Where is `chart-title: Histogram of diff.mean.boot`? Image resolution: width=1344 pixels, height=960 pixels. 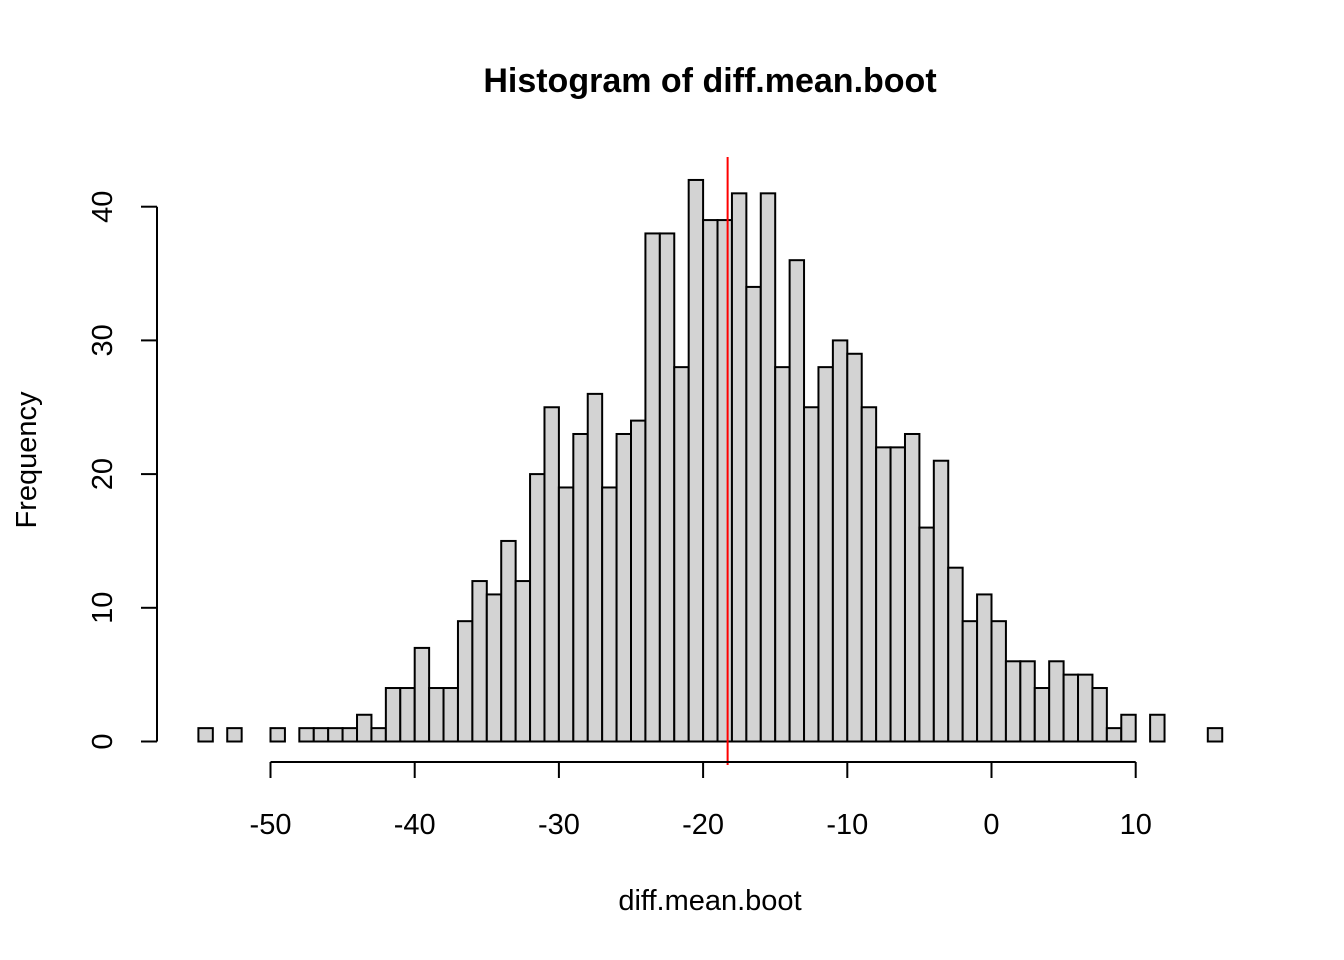 chart-title: Histogram of diff.mean.boot is located at coordinates (709, 81).